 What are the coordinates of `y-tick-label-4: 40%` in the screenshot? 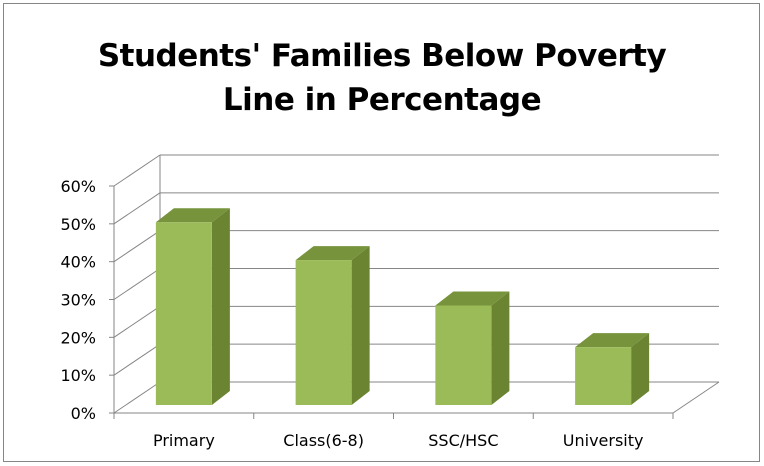 It's located at (78, 262).